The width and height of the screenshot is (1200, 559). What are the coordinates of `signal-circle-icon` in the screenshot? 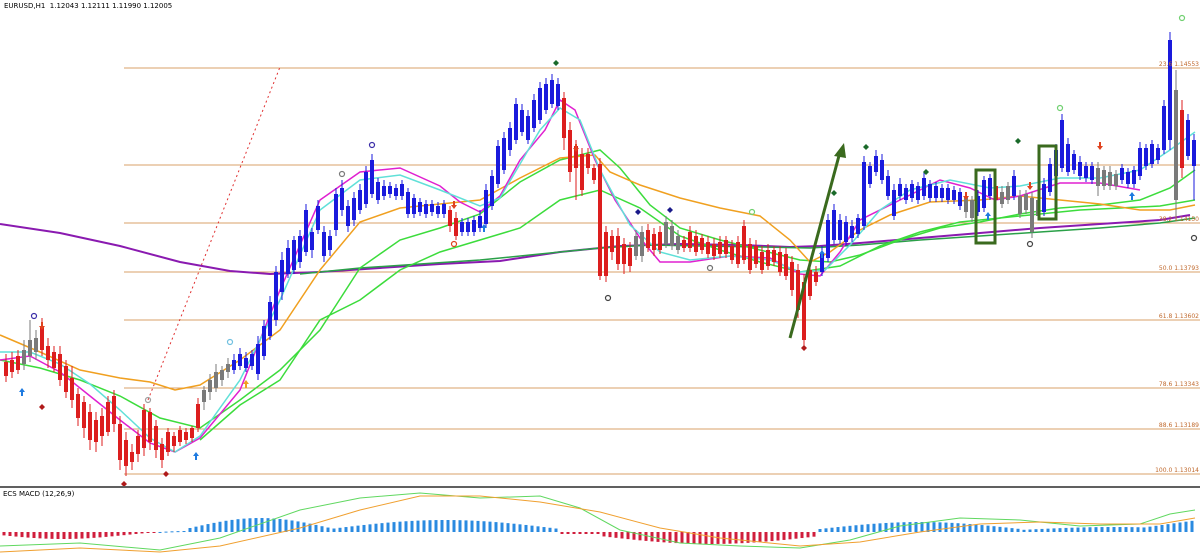 It's located at (34, 316).